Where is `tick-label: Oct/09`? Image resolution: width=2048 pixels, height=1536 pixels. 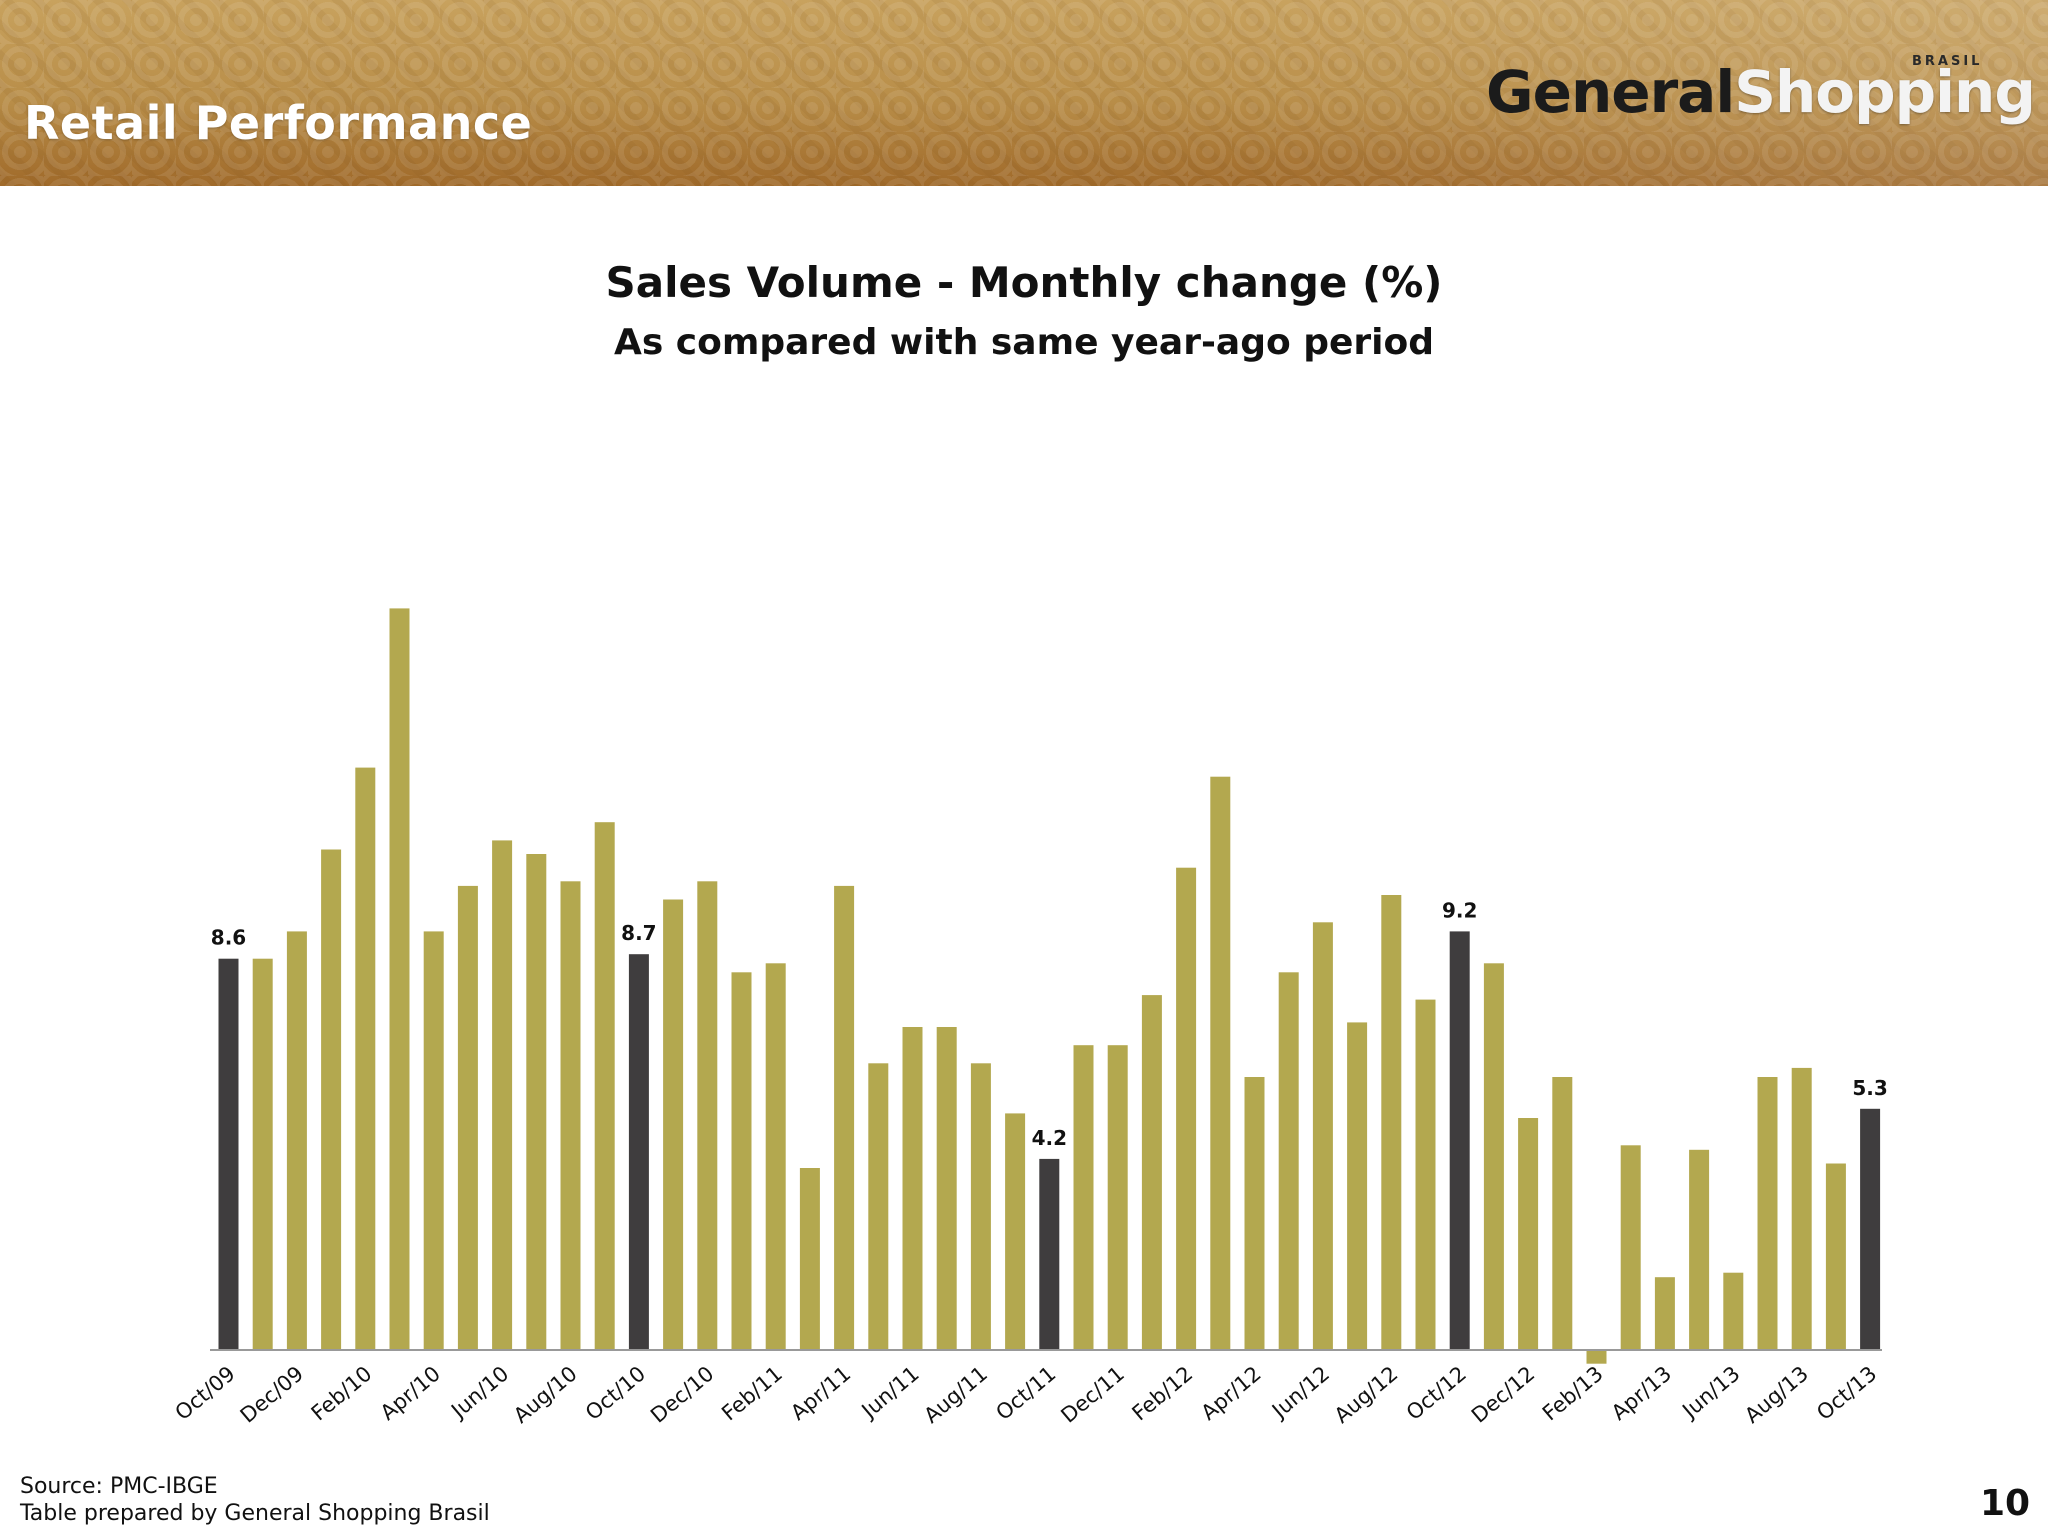
tick-label: Oct/09 is located at coordinates (205, 1392).